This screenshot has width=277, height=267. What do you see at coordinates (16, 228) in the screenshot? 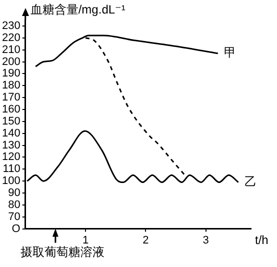
I see `y-tick-label: O` at bounding box center [16, 228].